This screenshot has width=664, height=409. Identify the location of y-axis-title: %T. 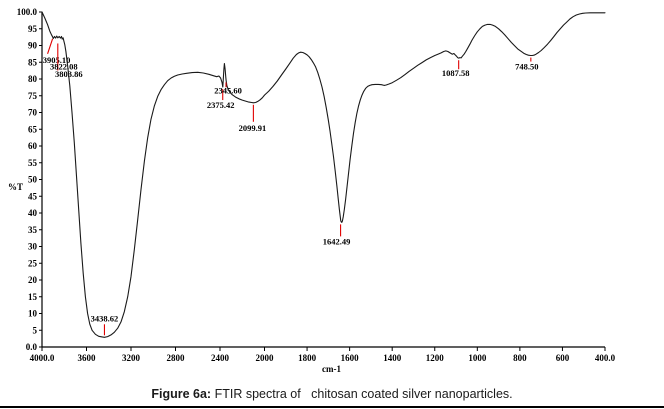
(15, 187).